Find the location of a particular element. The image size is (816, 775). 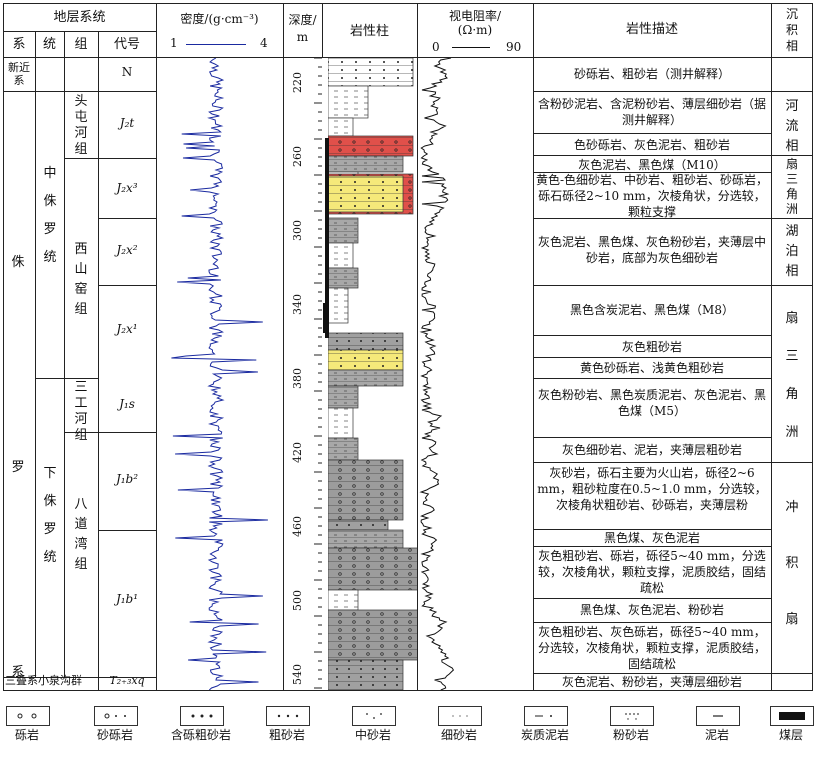

series-middle: 中侏罗统 is located at coordinates (50, 215).